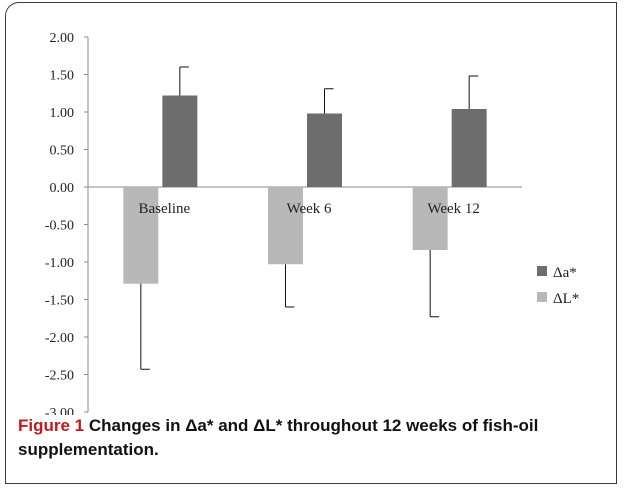 The width and height of the screenshot is (624, 489). I want to click on y-tick-label: -2.00, so click(59, 338).